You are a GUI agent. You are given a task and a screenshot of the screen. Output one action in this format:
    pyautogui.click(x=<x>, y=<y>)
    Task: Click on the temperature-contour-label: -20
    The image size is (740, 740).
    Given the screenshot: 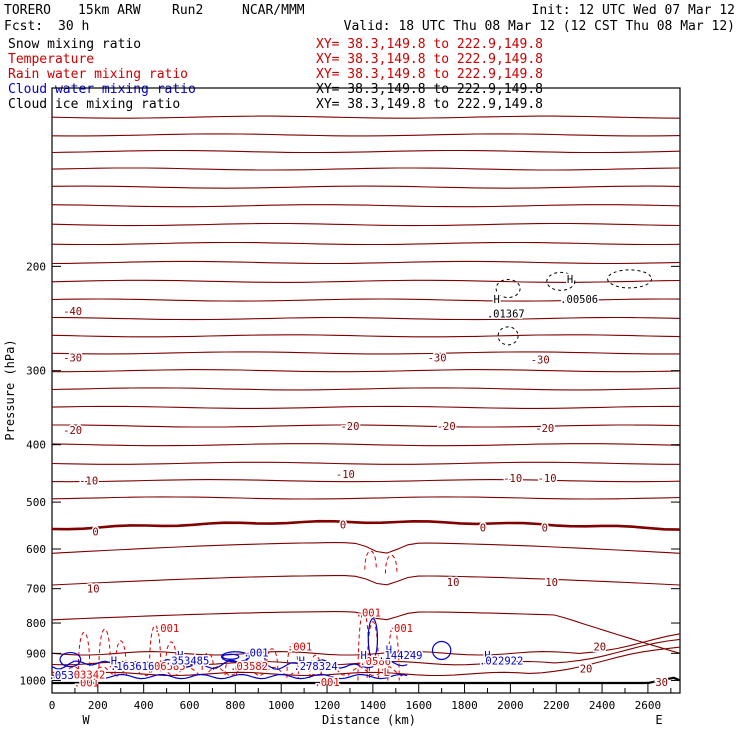 What is the action you would take?
    pyautogui.click(x=349, y=427)
    